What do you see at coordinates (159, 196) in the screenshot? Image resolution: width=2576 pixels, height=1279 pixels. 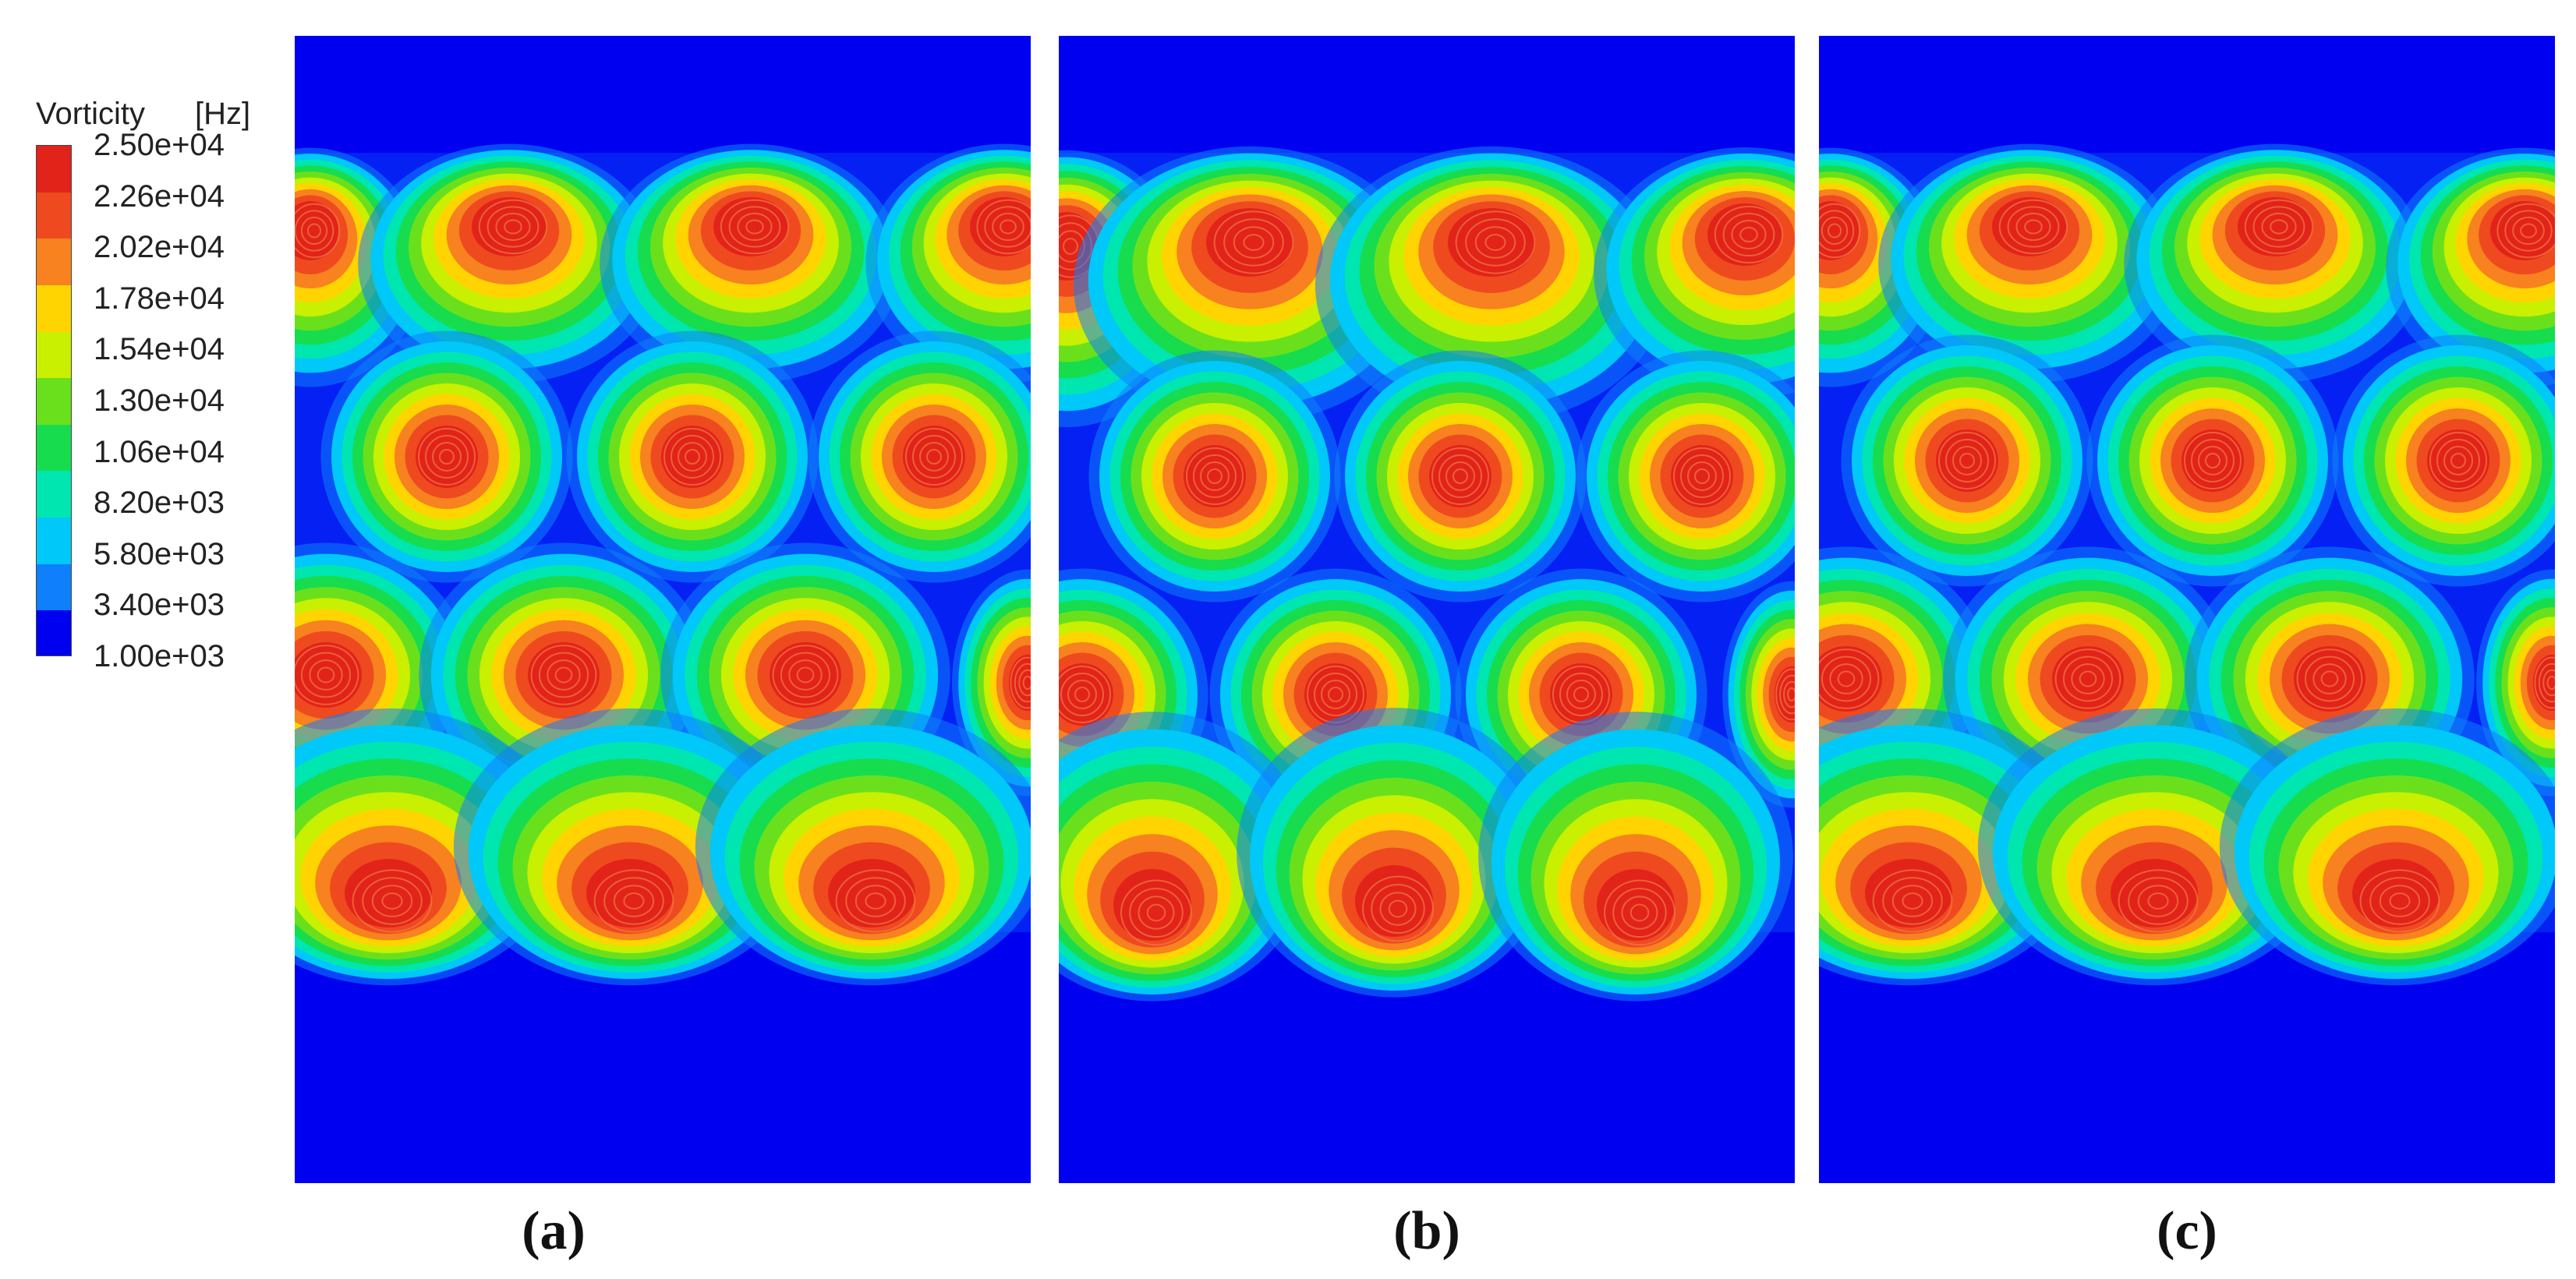 I see `legend-tick-label: 2.26e+04` at bounding box center [159, 196].